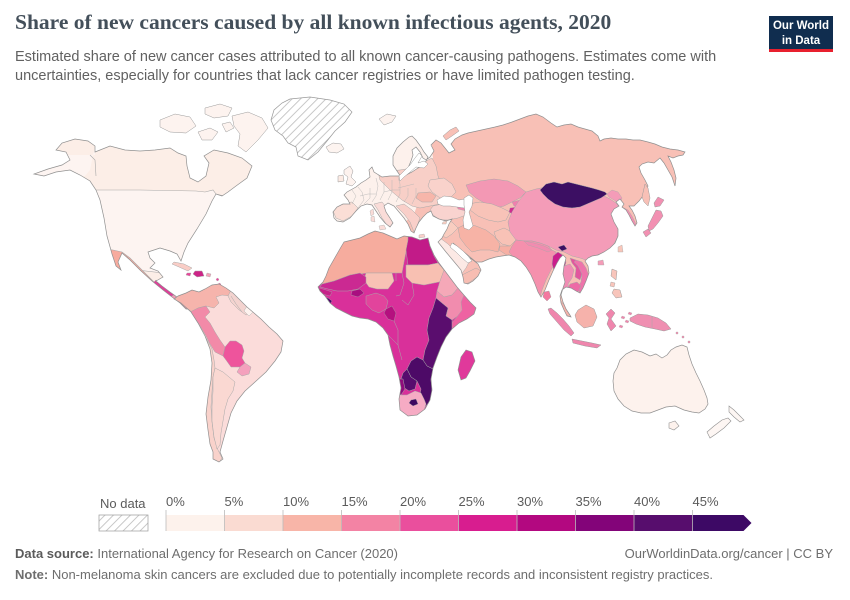 The height and width of the screenshot is (600, 850). What do you see at coordinates (413, 501) in the screenshot?
I see `svg-text: 20%` at bounding box center [413, 501].